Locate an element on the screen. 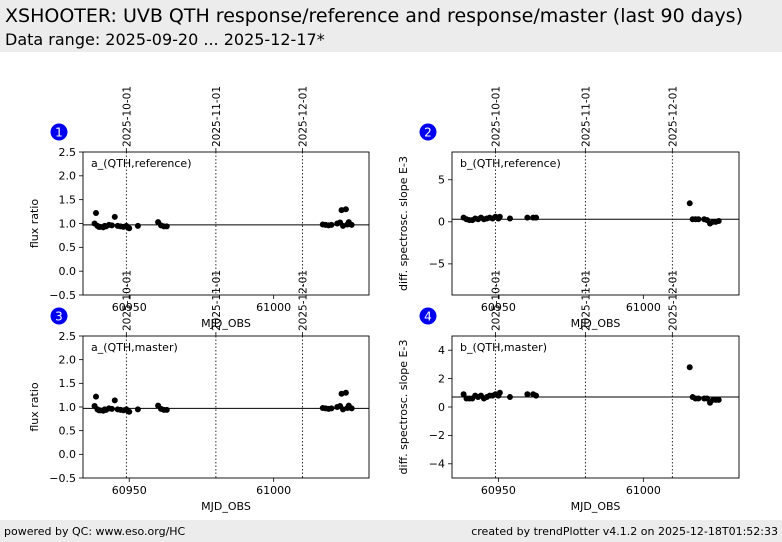 Image resolution: width=782 pixels, height=542 pixels. plot3-y-tick-label: 0.5 is located at coordinates (68, 430).